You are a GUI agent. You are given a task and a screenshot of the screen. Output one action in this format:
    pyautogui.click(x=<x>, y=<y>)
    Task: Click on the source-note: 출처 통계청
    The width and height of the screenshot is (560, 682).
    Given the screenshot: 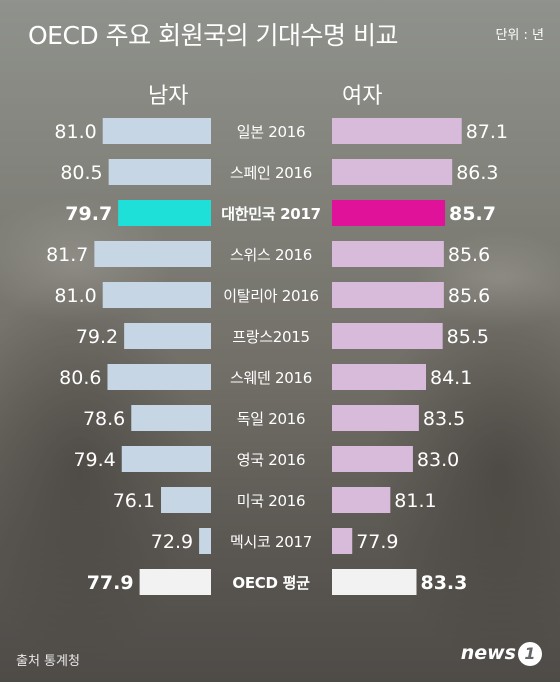 What is the action you would take?
    pyautogui.click(x=48, y=661)
    